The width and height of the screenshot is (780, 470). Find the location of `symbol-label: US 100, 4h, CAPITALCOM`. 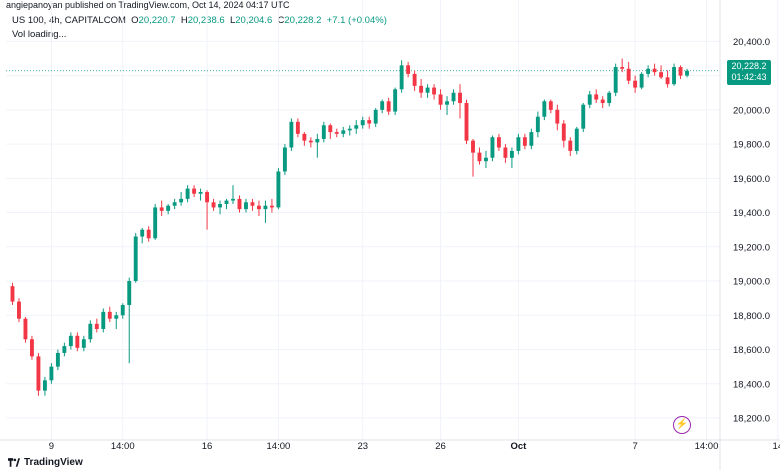

symbol-label: US 100, 4h, CAPITALCOM is located at coordinates (69, 20).